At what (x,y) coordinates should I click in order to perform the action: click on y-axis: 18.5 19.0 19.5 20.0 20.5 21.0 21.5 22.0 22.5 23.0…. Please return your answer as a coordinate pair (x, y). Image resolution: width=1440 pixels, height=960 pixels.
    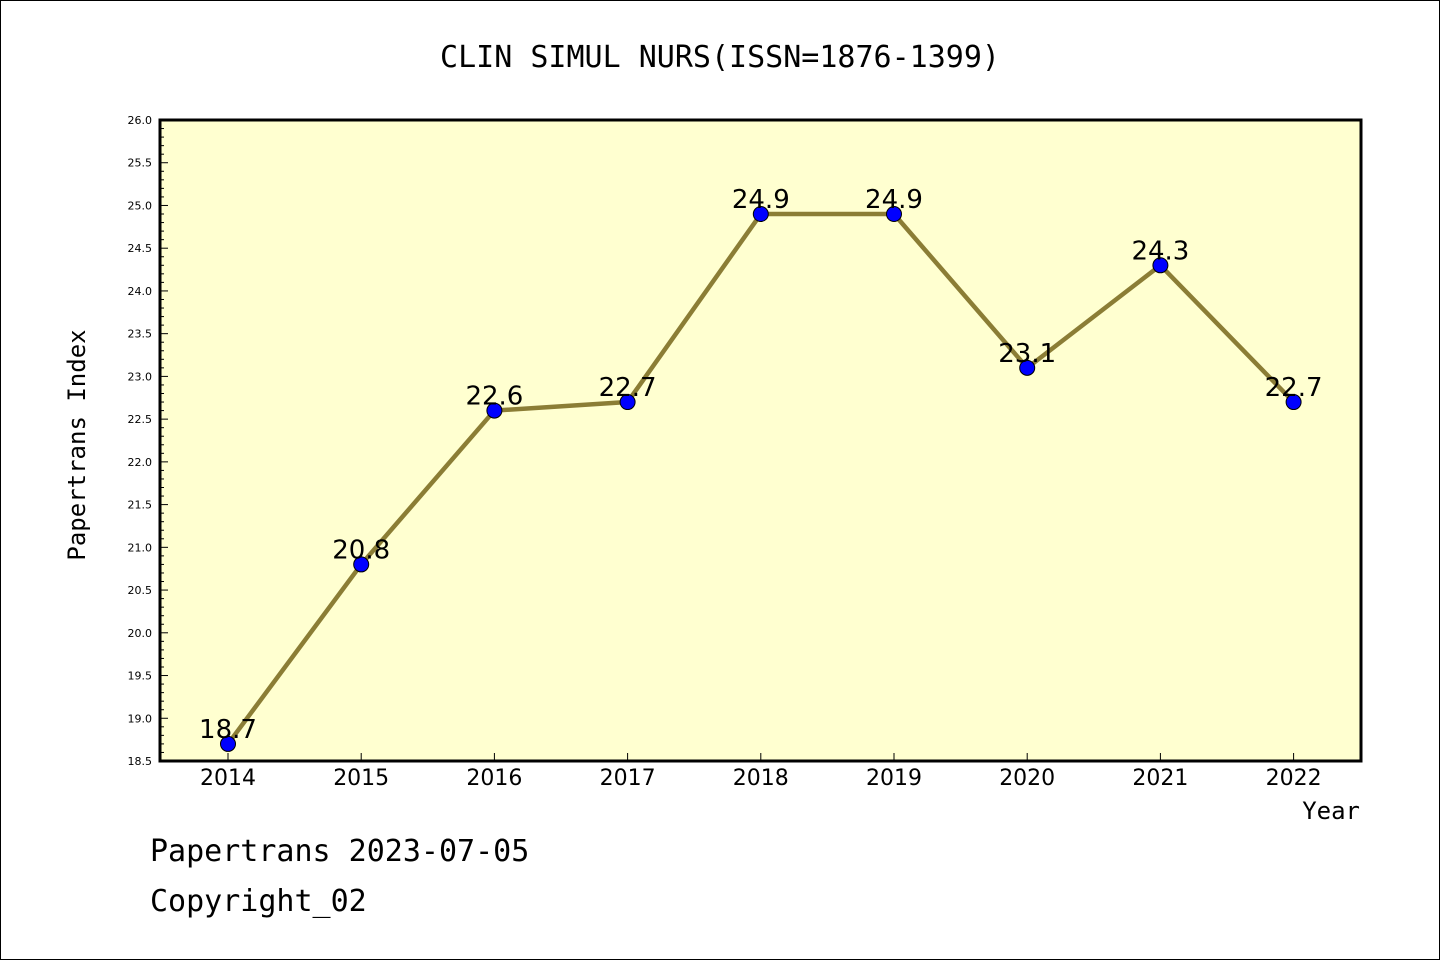
    Looking at the image, I should click on (148, 441).